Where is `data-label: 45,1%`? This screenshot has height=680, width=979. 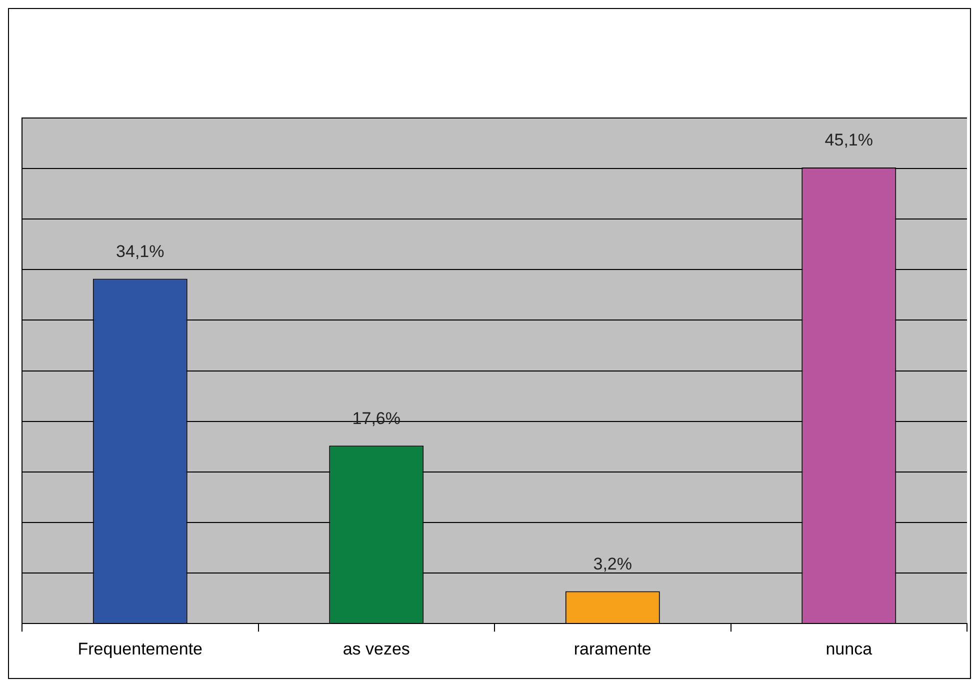 data-label: 45,1% is located at coordinates (848, 140).